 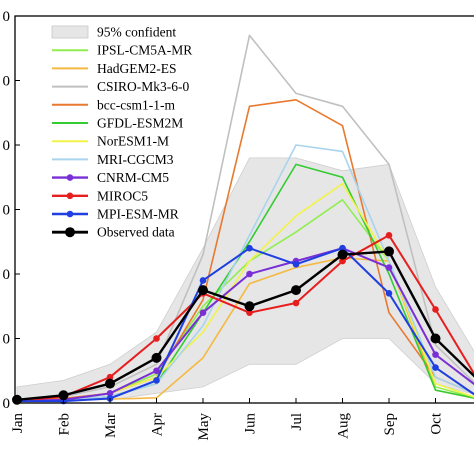 What do you see at coordinates (158, 424) in the screenshot?
I see `x-tick-label: Apr` at bounding box center [158, 424].